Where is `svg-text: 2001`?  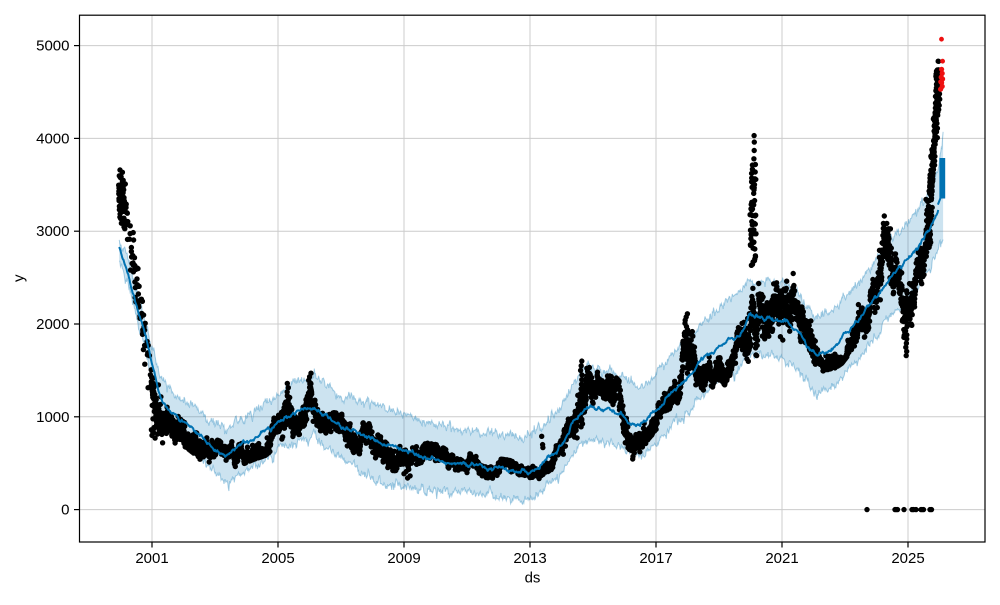 svg-text: 2001 is located at coordinates (151, 558).